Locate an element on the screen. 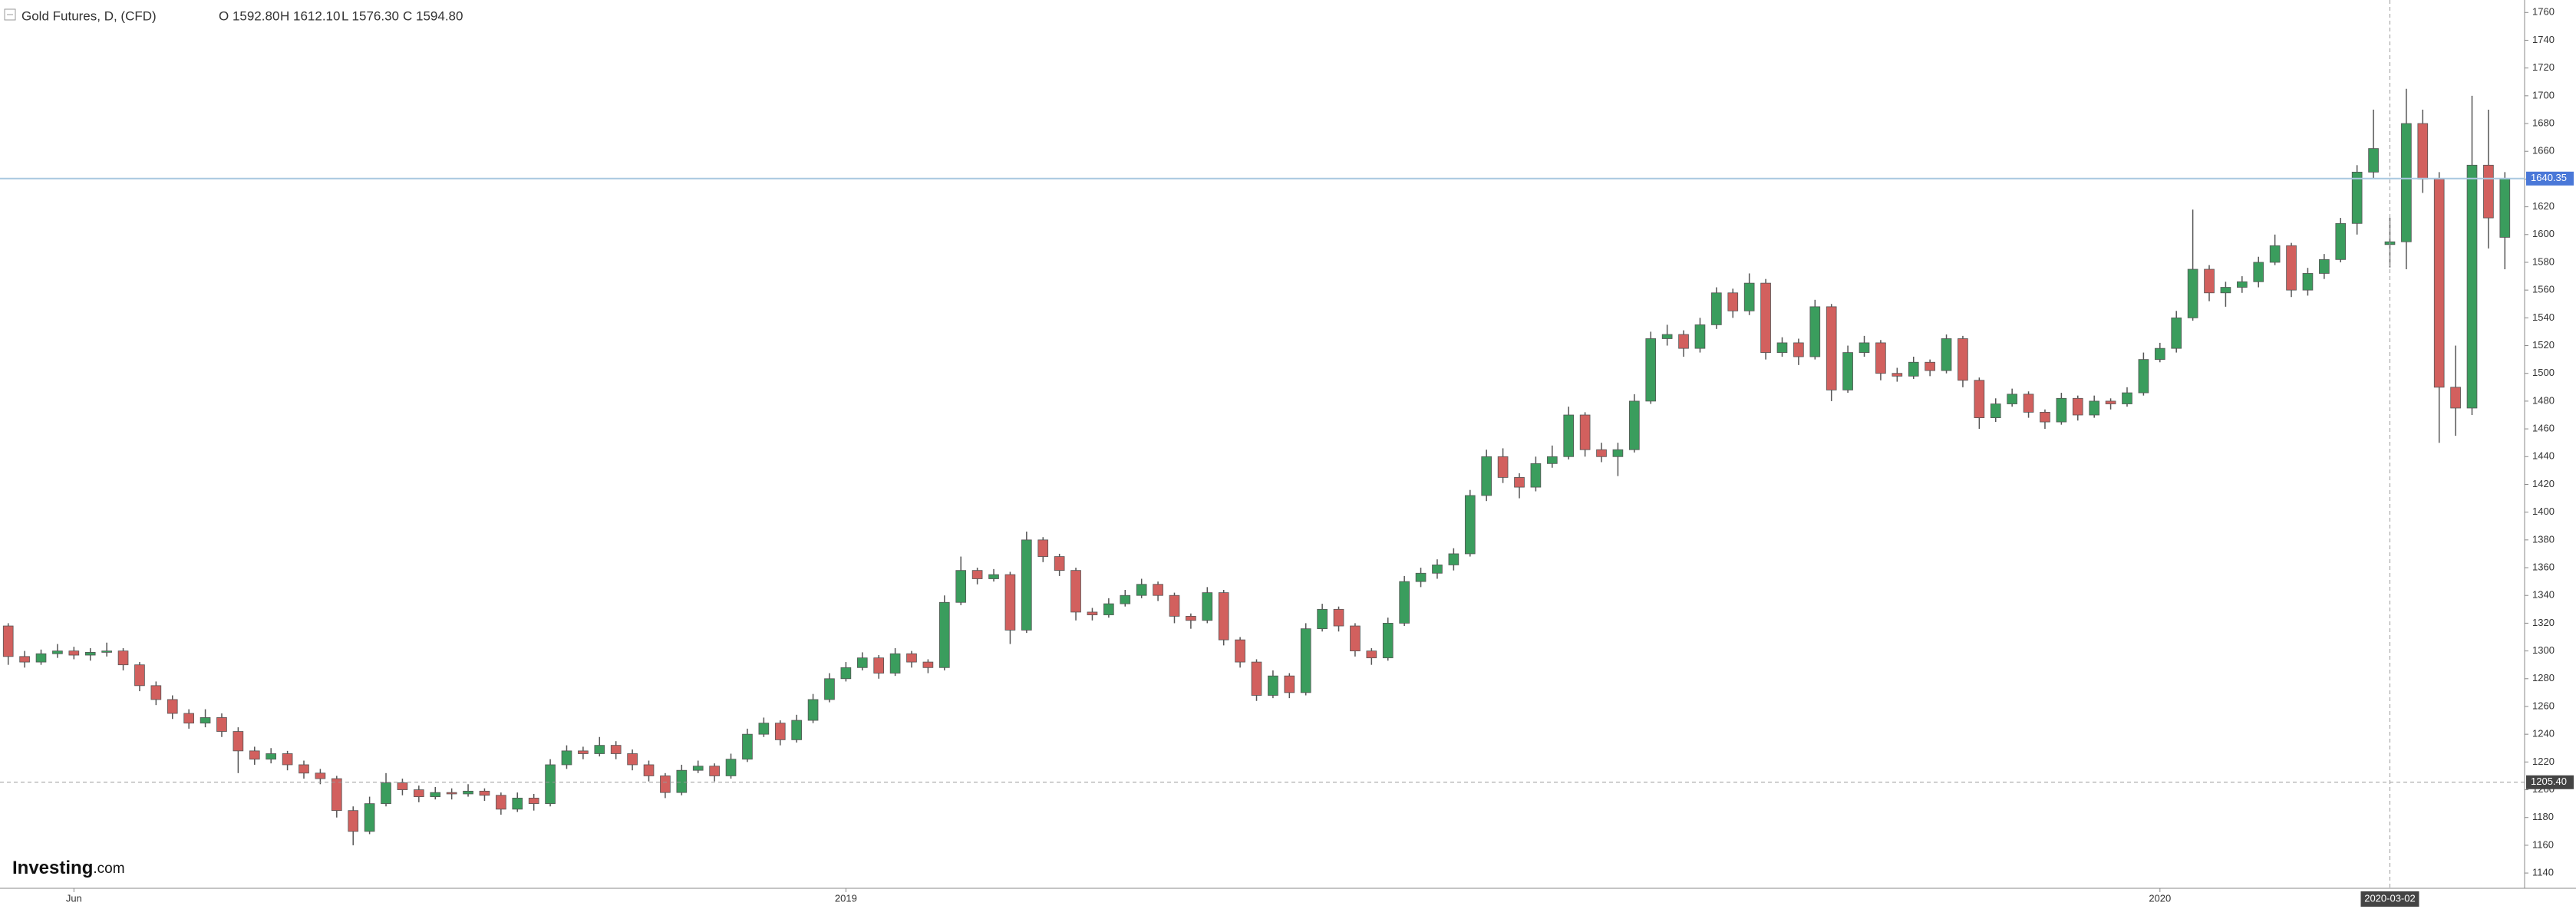 Image resolution: width=2576 pixels, height=909 pixels. header-close: C 1594.80 is located at coordinates (433, 15).